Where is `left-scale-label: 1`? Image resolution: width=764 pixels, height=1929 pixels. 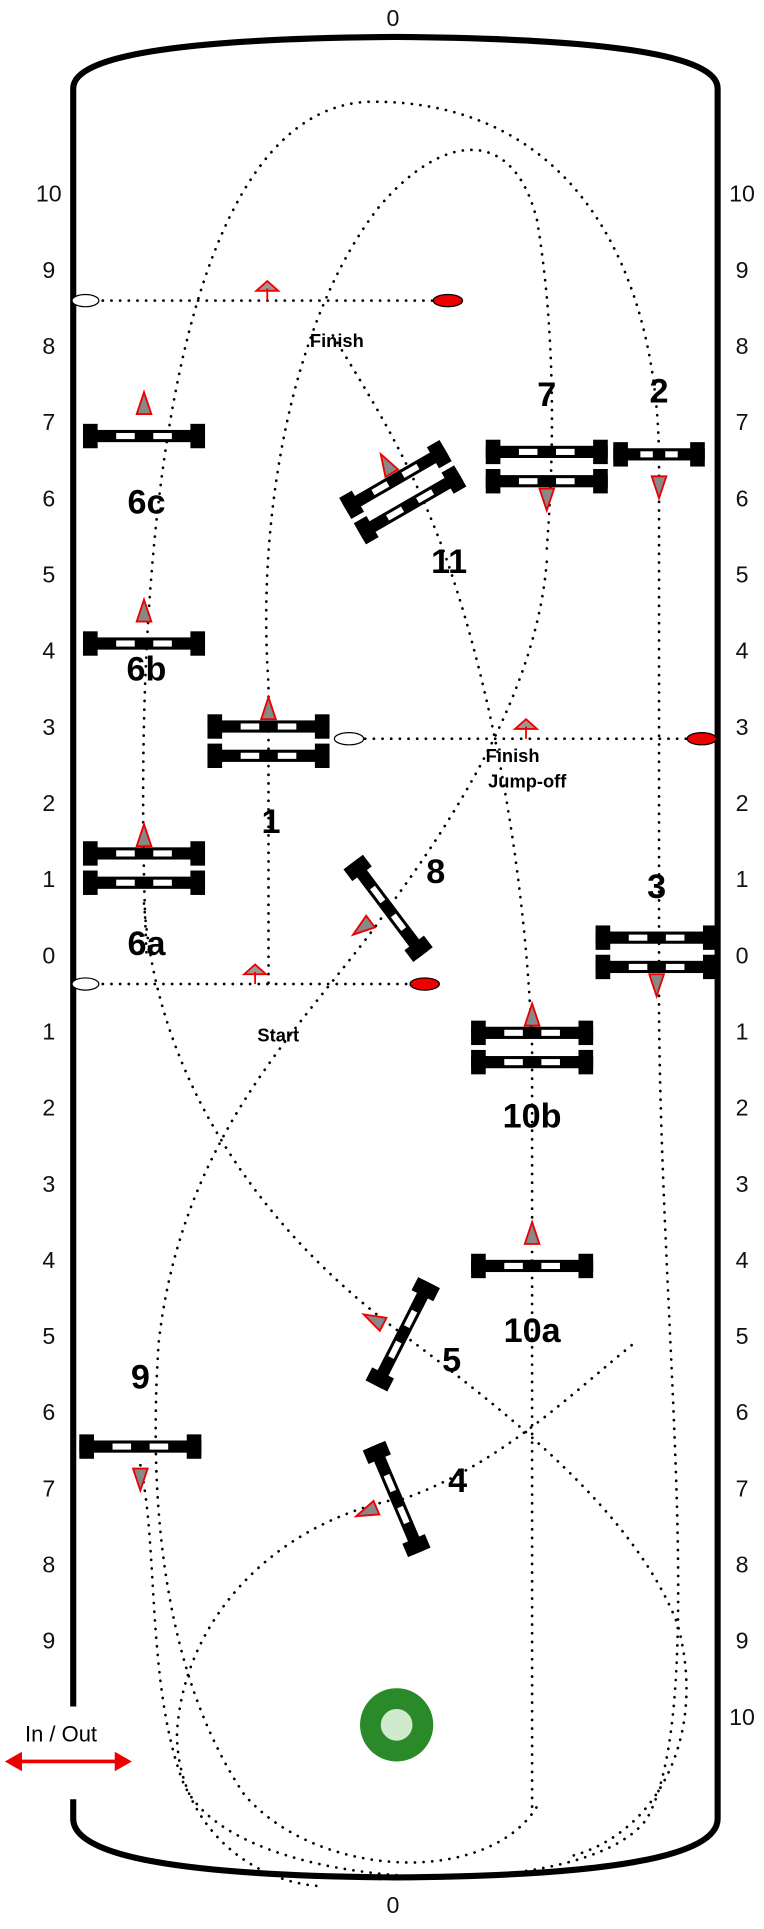 left-scale-label: 1 is located at coordinates (48, 879).